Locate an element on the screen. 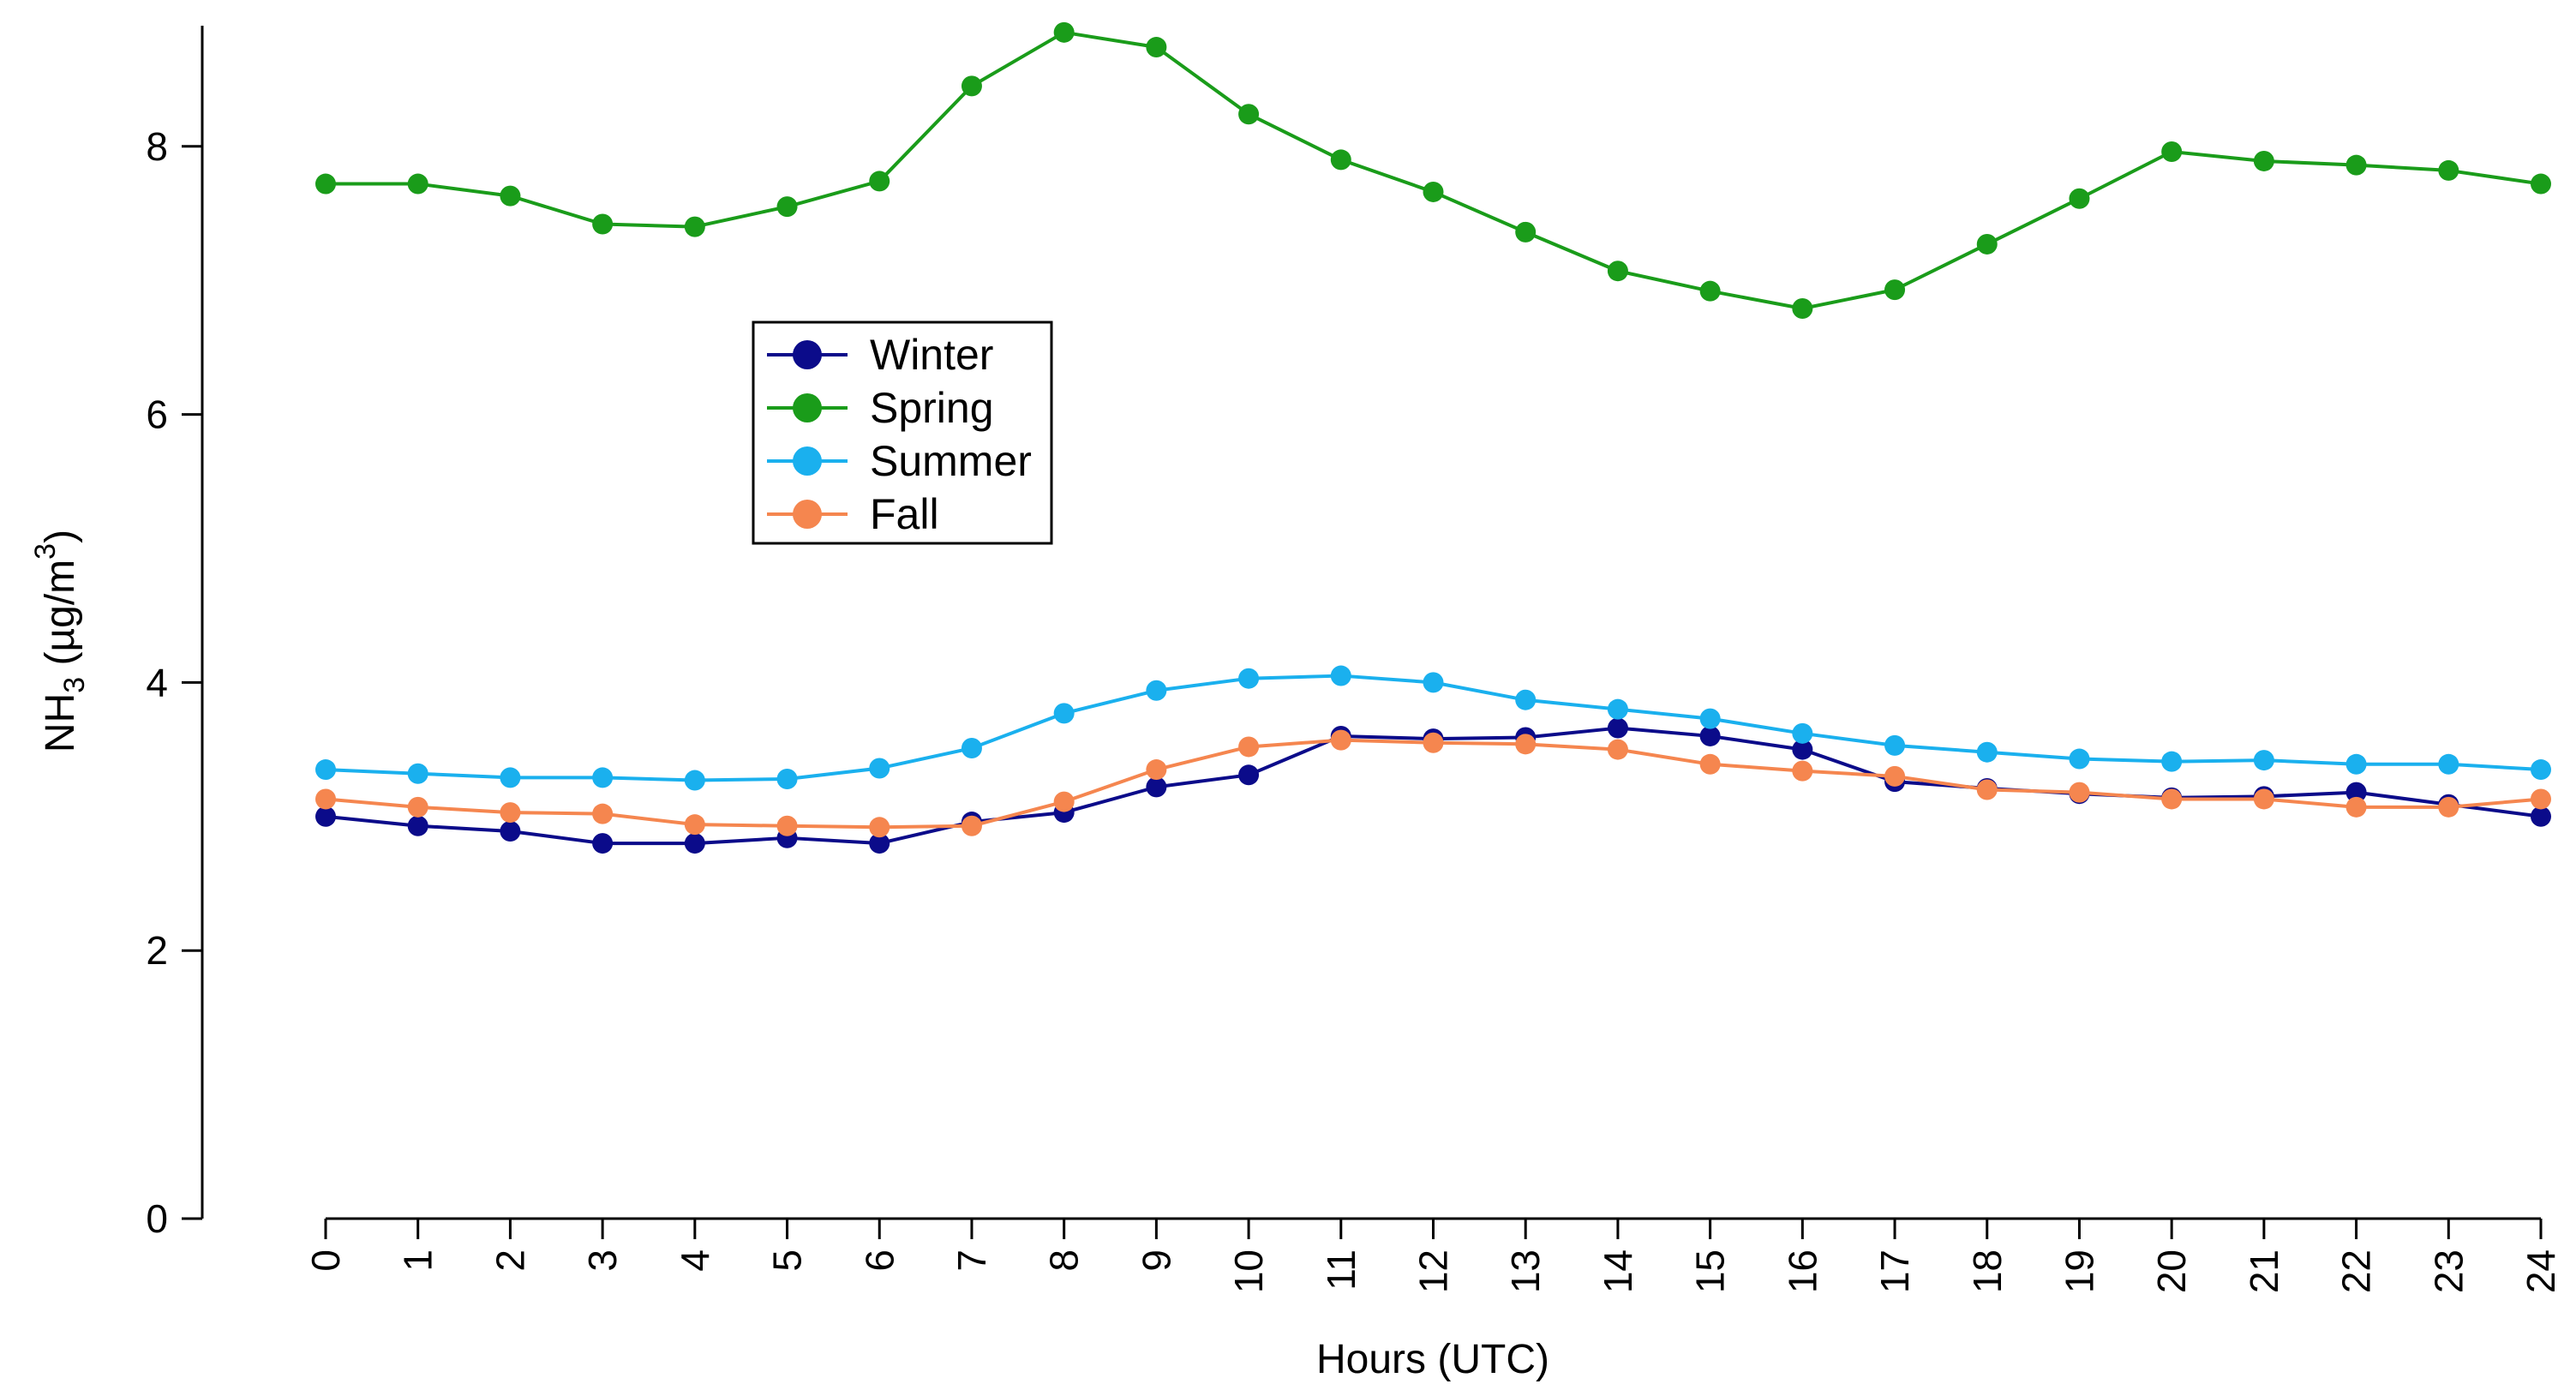 The width and height of the screenshot is (2576, 1396). x-tick-label: 16 is located at coordinates (1802, 1271).